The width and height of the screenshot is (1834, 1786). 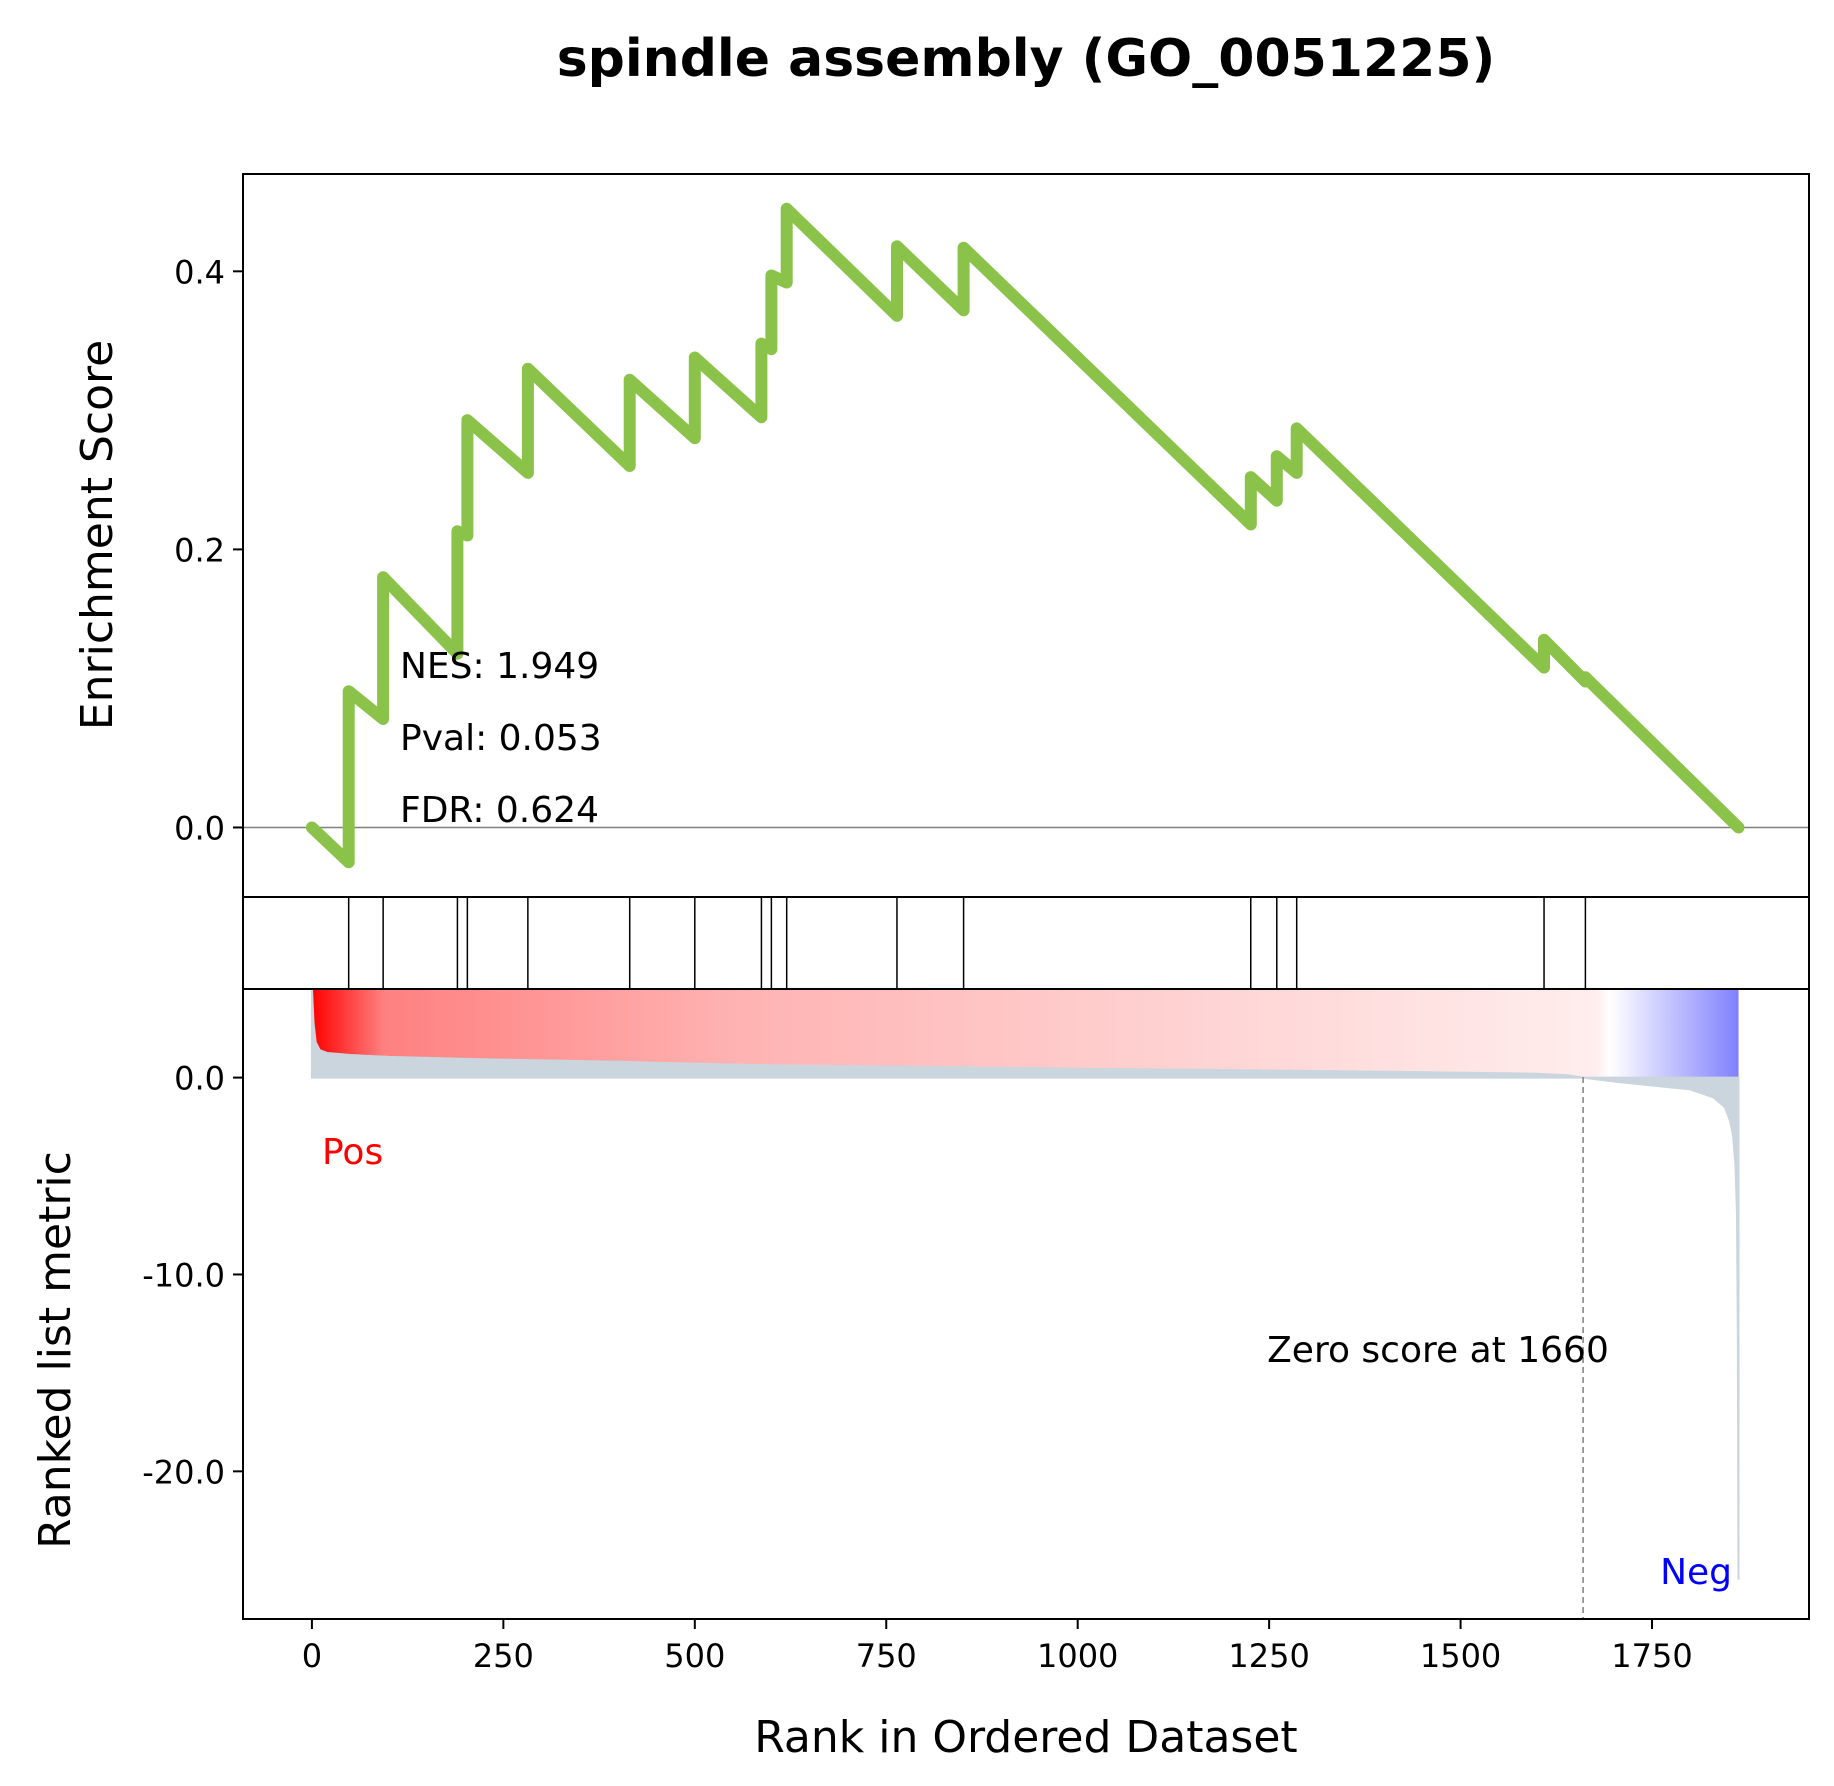 I want to click on chart-title: spindle assembly (GO_0051225), so click(x=1026, y=59).